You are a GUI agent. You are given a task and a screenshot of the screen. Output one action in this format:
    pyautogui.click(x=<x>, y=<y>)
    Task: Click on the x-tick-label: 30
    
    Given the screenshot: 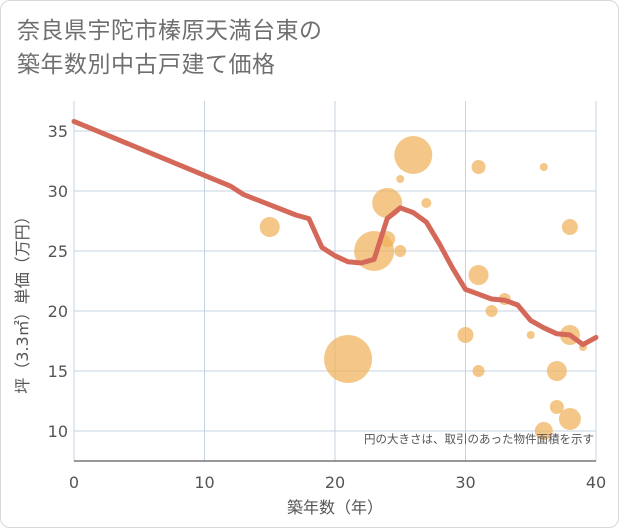 What is the action you would take?
    pyautogui.click(x=465, y=482)
    